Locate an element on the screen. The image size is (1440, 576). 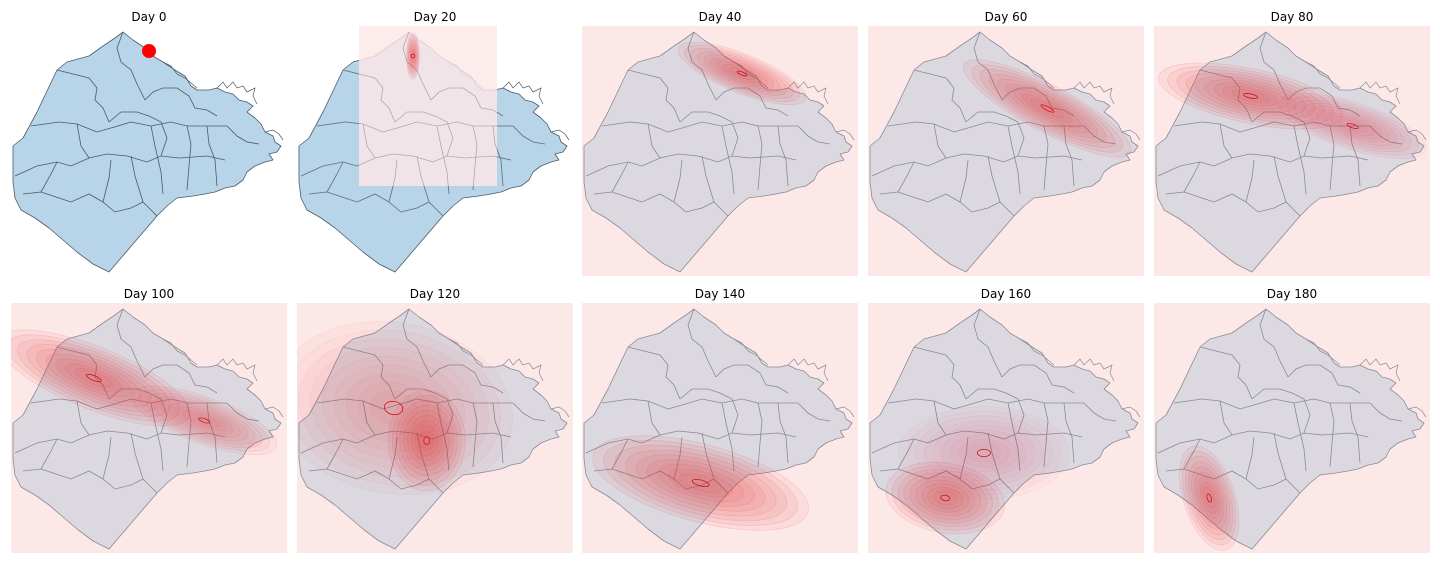
panel-day-120: Day 120 is located at coordinates (435, 422).